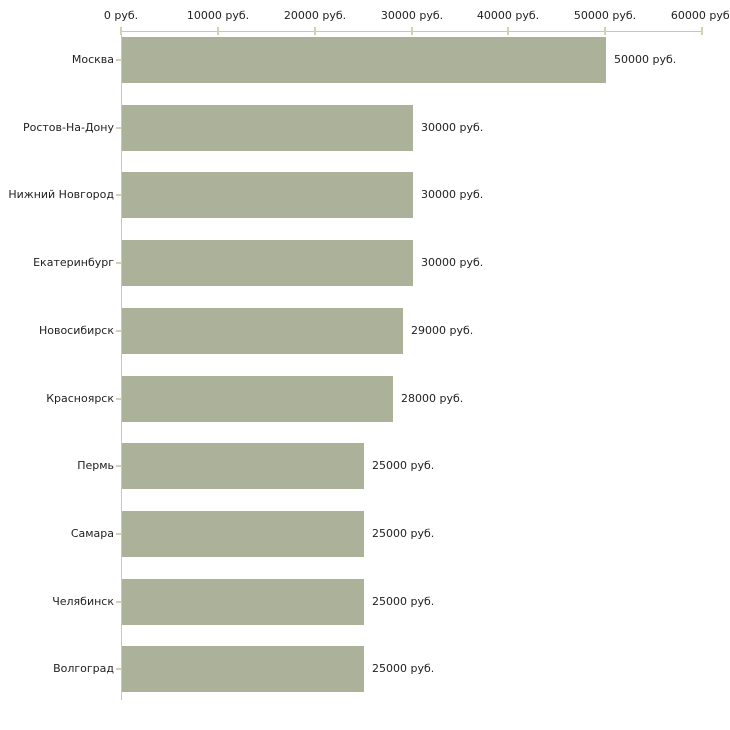  What do you see at coordinates (412, 15) in the screenshot?
I see `x-axis-tick-label: 30000 руб.` at bounding box center [412, 15].